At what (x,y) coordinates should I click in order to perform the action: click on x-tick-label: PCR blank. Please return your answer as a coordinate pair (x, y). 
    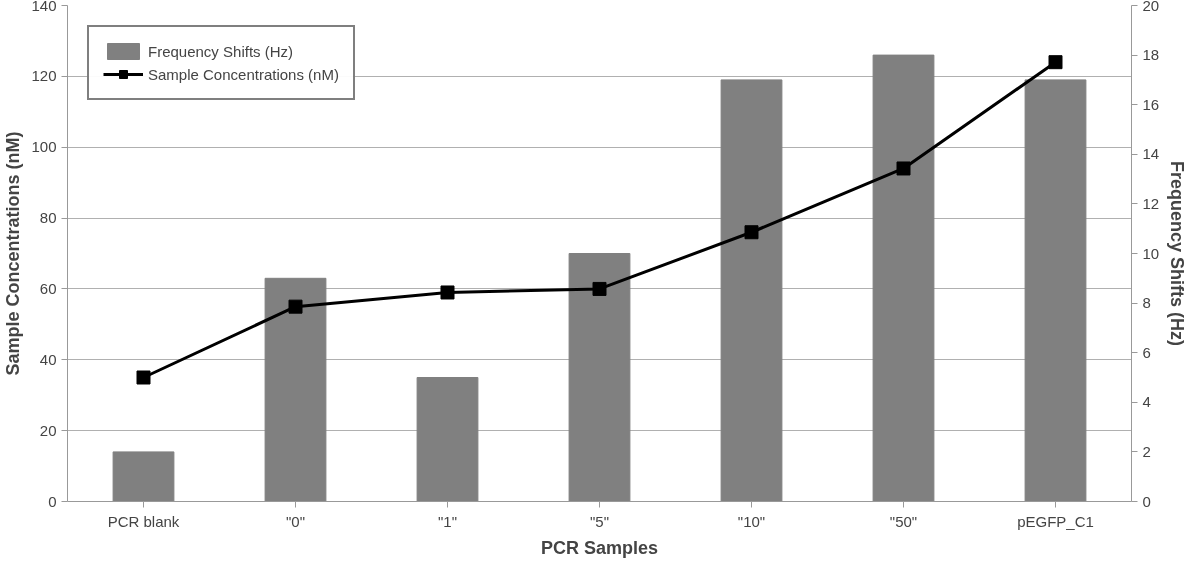
    Looking at the image, I should click on (143, 521).